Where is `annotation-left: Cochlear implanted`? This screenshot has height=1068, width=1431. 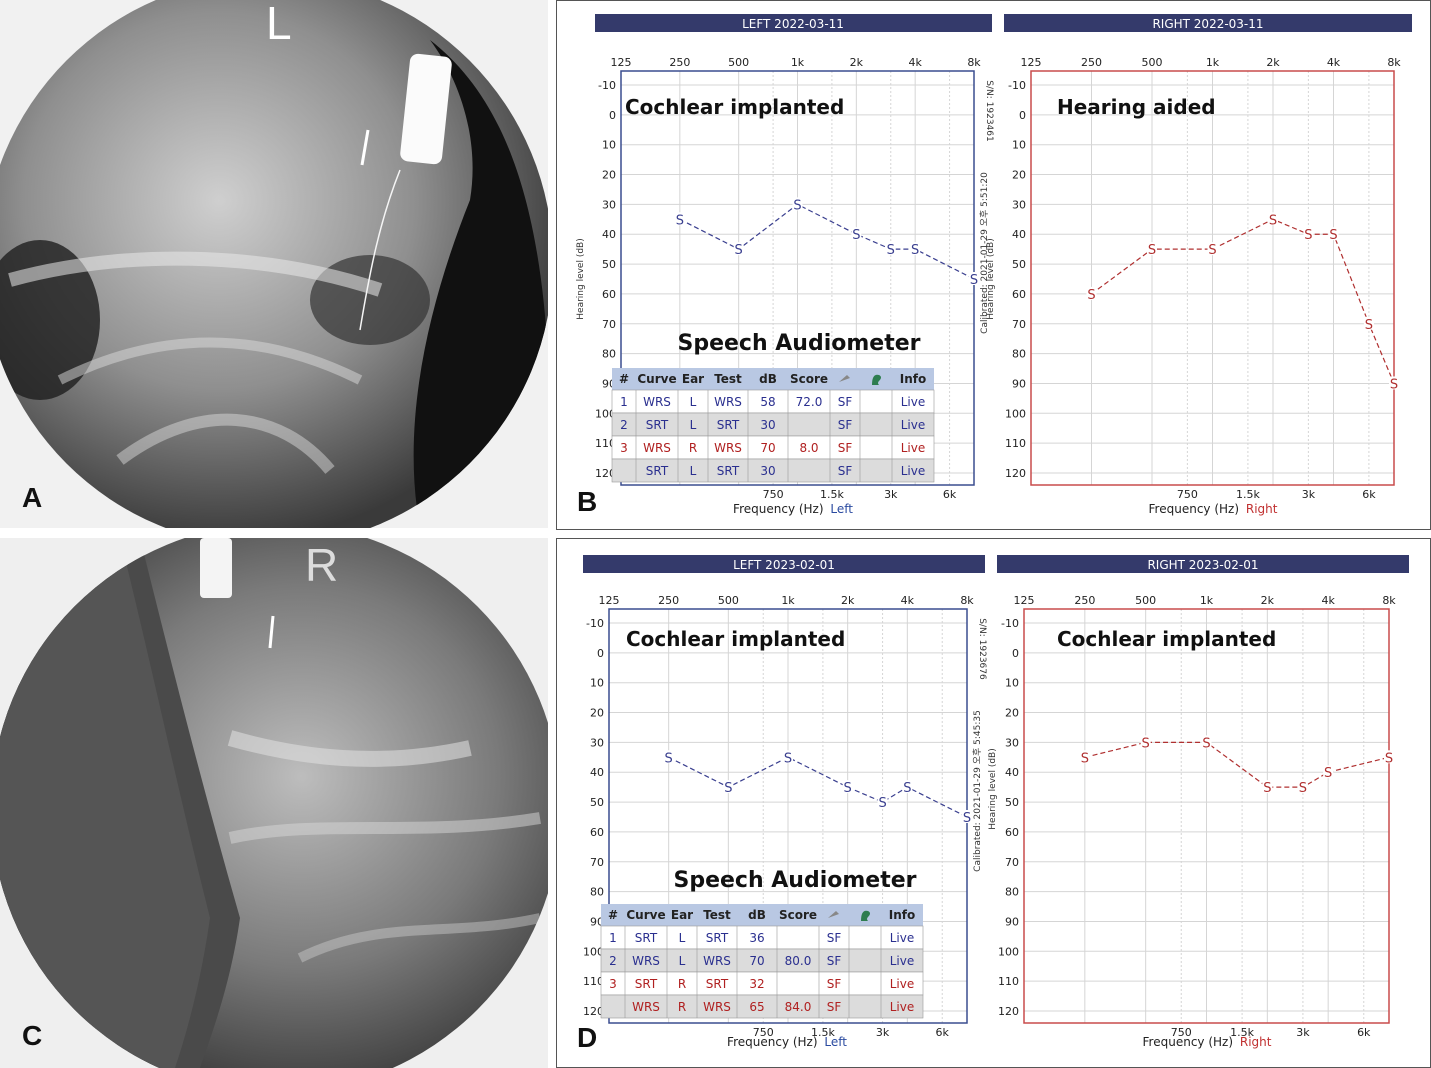
annotation-left: Cochlear implanted is located at coordinates (735, 639).